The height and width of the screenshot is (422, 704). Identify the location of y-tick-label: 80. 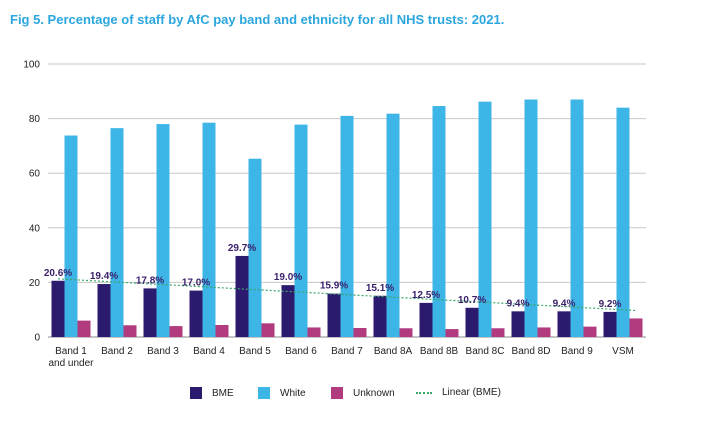
(35, 119).